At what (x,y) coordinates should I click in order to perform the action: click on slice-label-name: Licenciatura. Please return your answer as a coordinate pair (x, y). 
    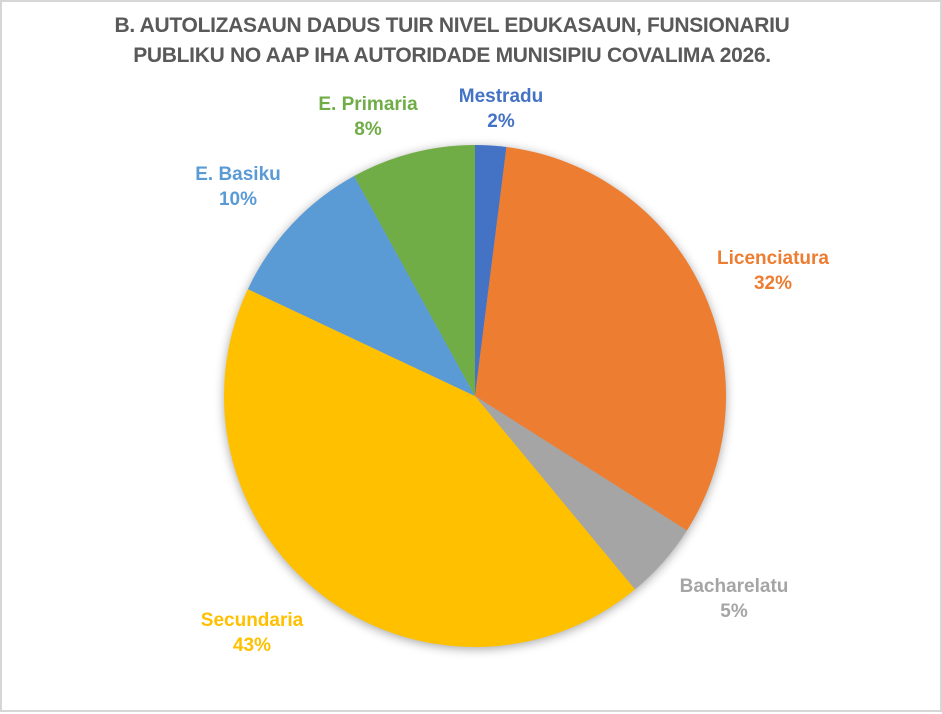
    Looking at the image, I should click on (773, 258).